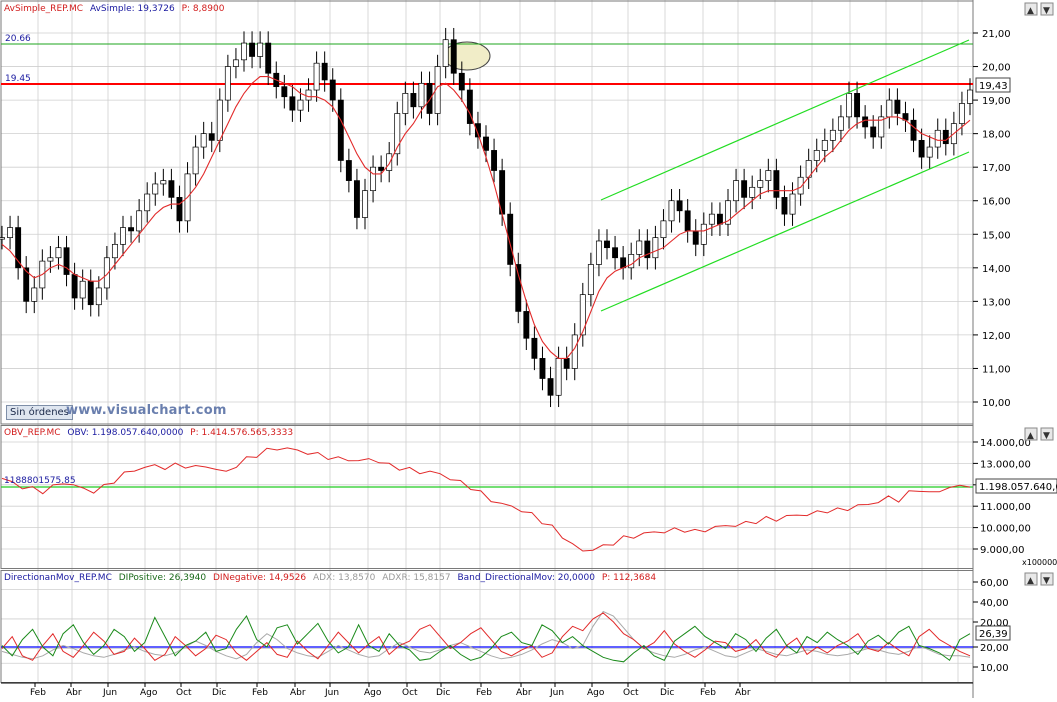 The width and height of the screenshot is (1057, 702). Describe the element at coordinates (993, 86) in the screenshot. I see `price-last-value: 19,43` at that location.